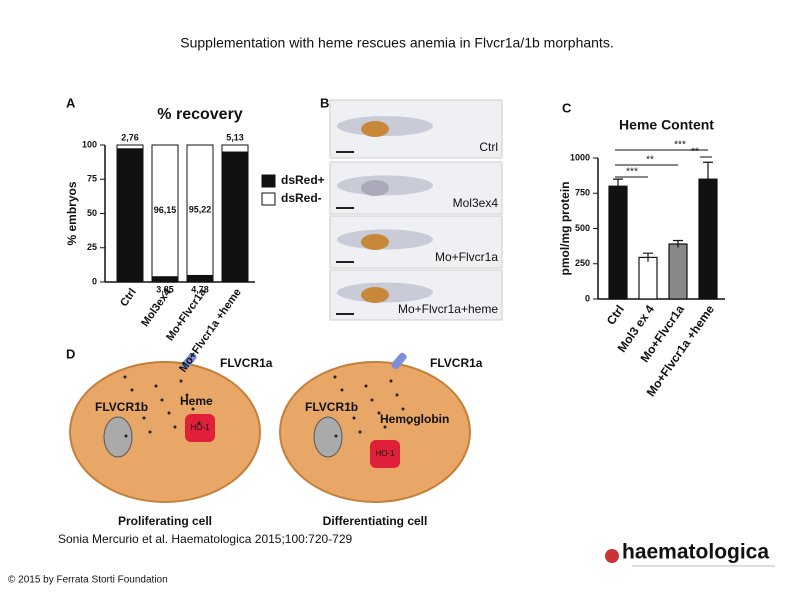 The height and width of the screenshot is (595, 794). Describe the element at coordinates (466, 257) in the screenshot. I see `image-label: Mo+Flvcr1a` at that location.